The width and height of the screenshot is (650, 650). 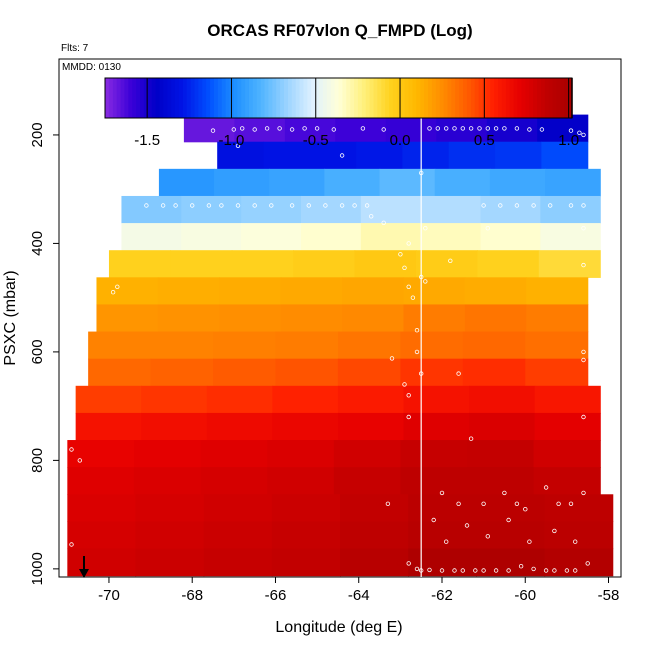 I want to click on x-tick-label: -60, so click(x=525, y=595).